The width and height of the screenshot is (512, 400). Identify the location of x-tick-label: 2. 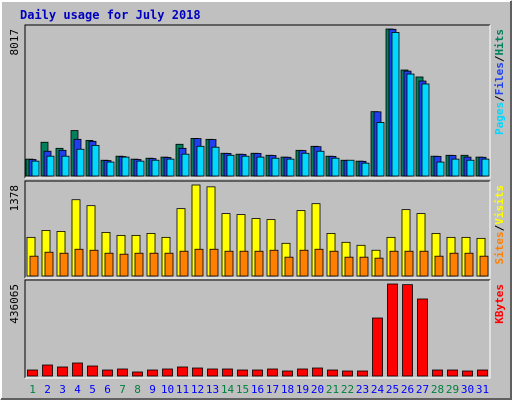
(47, 389).